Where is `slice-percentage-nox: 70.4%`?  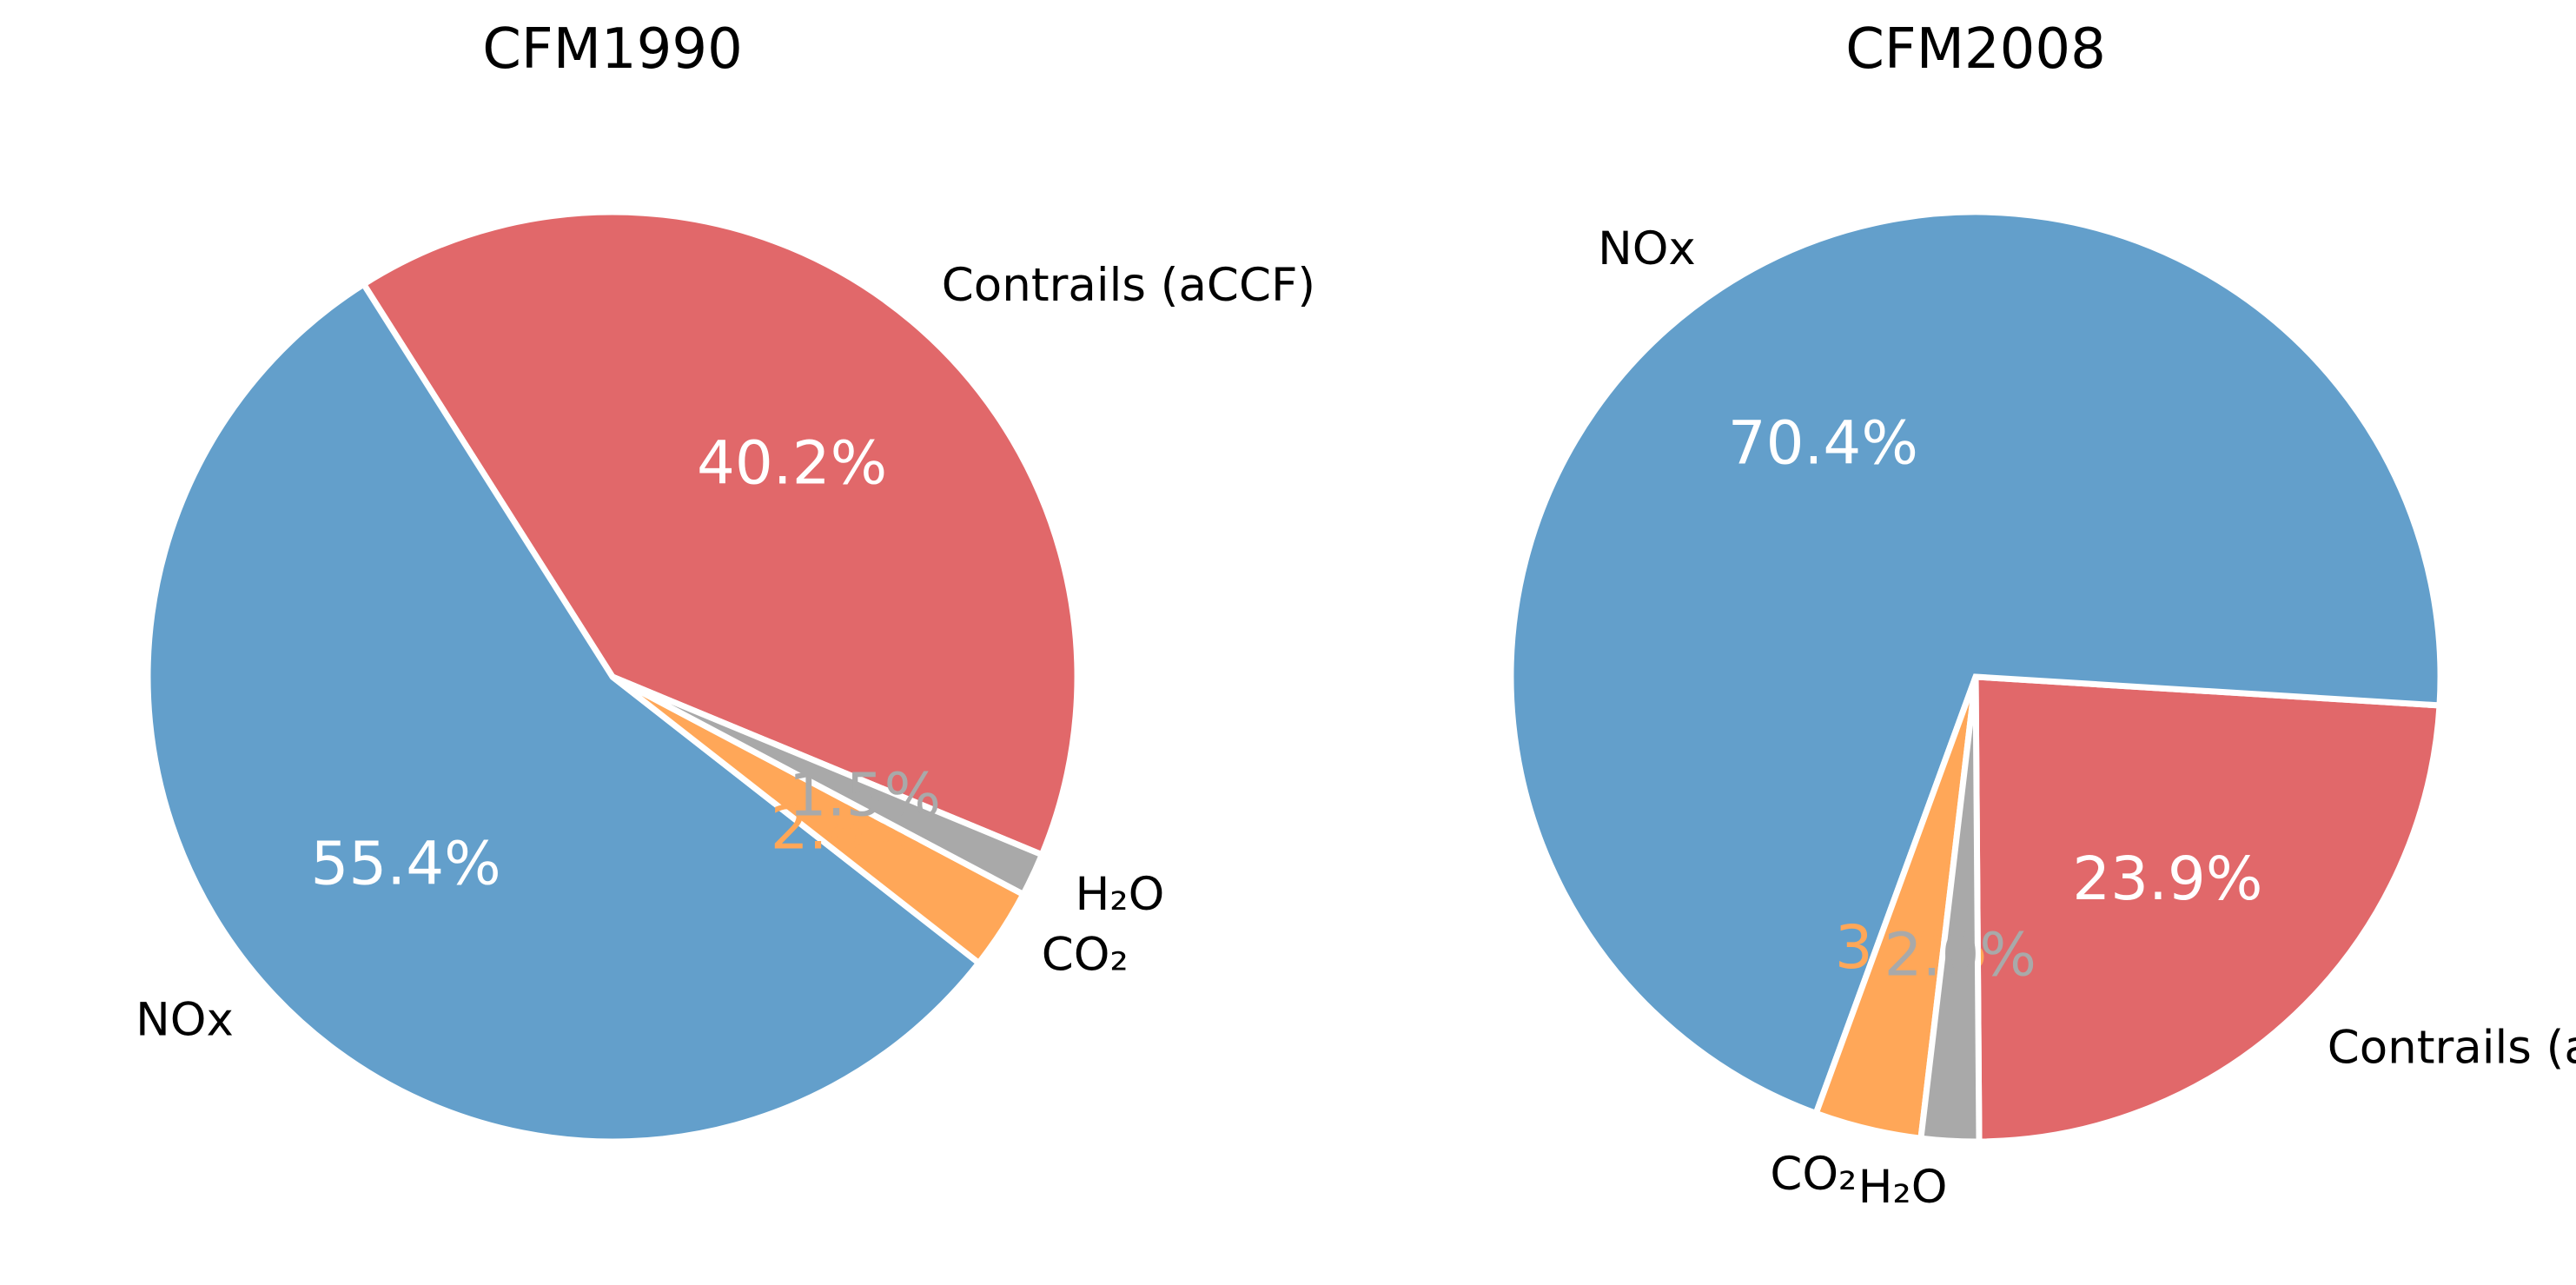
slice-percentage-nox: 70.4% is located at coordinates (1823, 443).